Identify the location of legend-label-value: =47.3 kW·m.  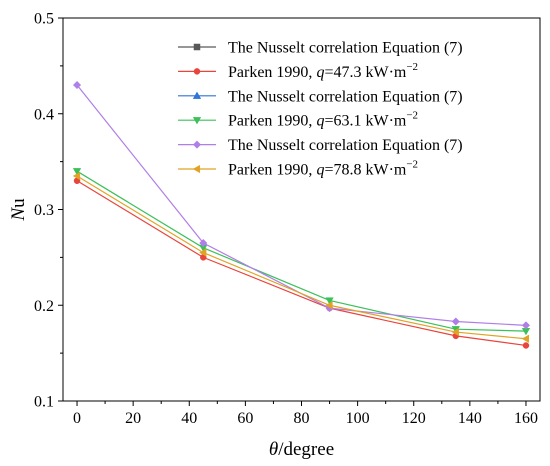
(365, 72).